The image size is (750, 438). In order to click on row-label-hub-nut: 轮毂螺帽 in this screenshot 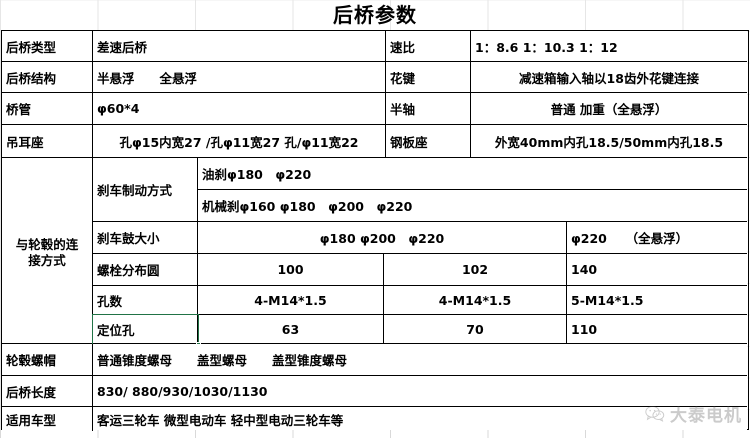, I will do `click(47, 360)`.